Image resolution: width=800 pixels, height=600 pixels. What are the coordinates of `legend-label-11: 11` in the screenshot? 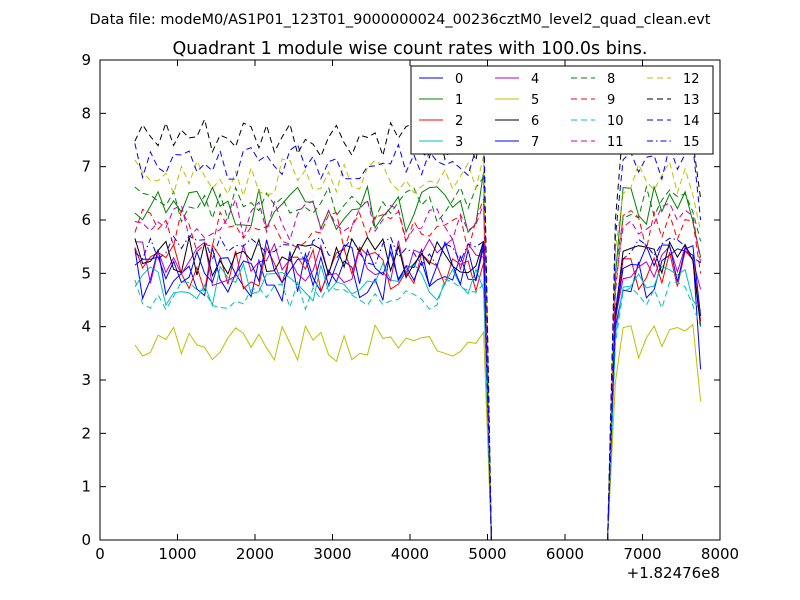 It's located at (615, 142).